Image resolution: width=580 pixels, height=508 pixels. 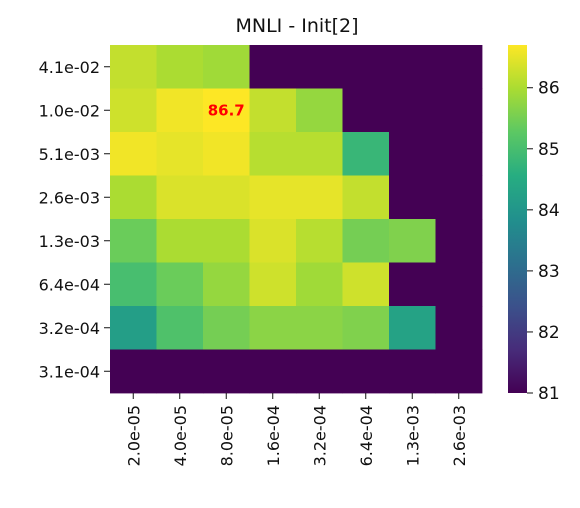 I want to click on y-tick-label: 5.1e-03, so click(x=69, y=154).